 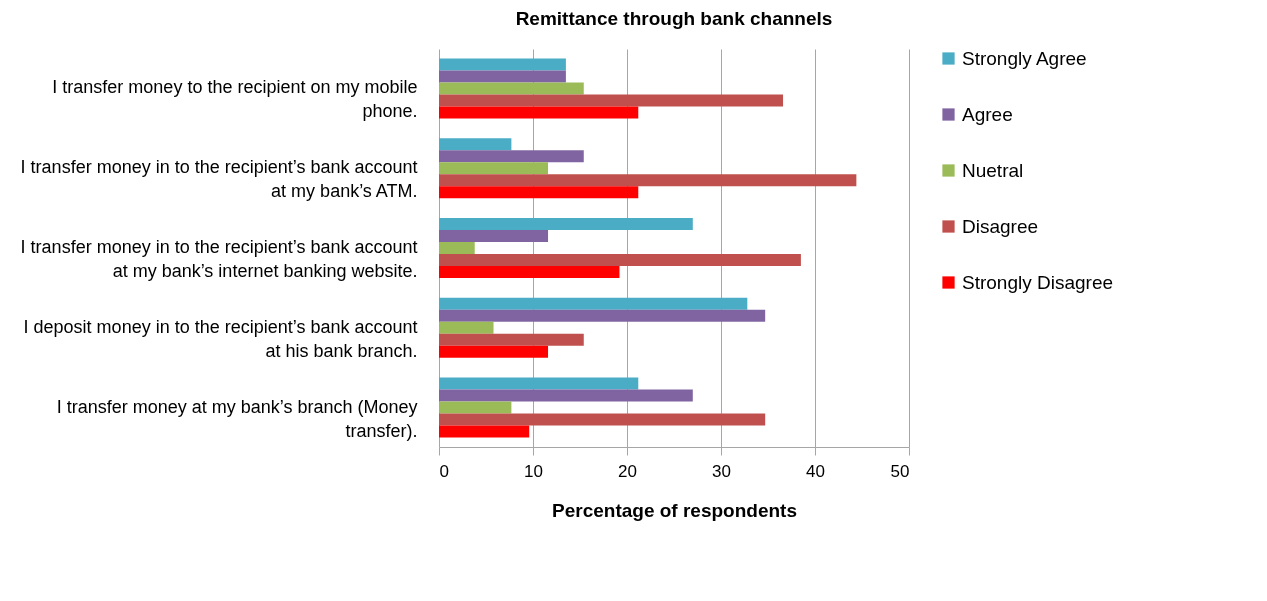 I want to click on x-tick-label: 30, so click(x=721, y=471).